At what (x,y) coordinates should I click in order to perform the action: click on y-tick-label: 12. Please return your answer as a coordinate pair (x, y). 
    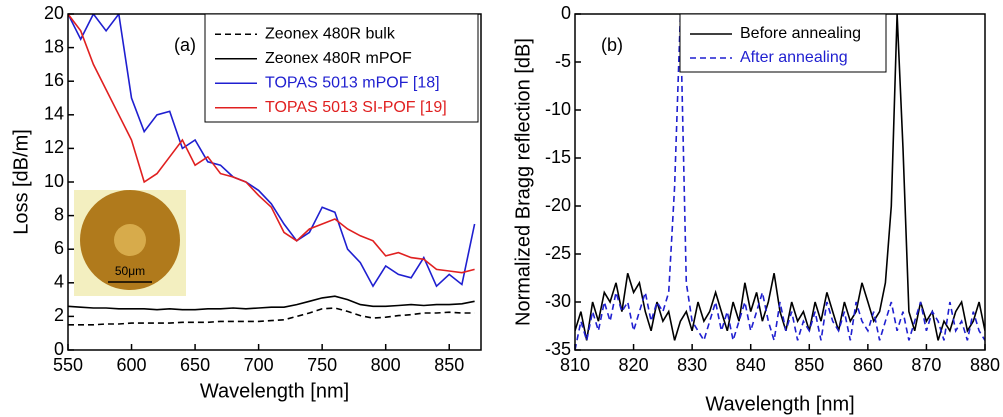
    Looking at the image, I should click on (54, 147).